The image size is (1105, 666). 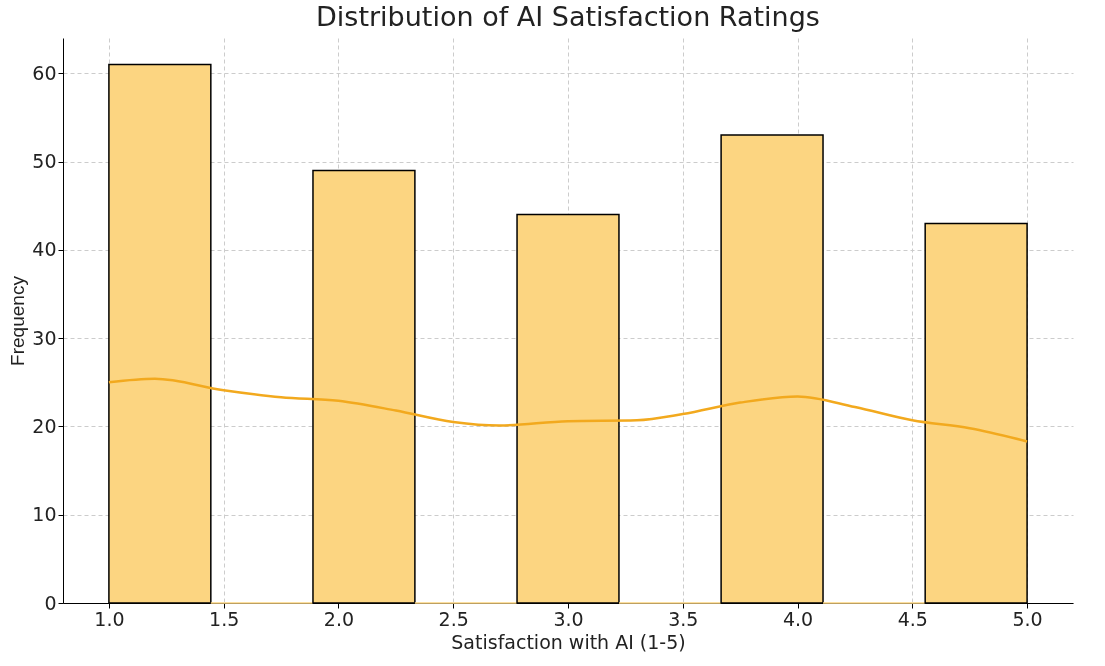 I want to click on x-tick-label: 3.5, so click(x=683, y=618).